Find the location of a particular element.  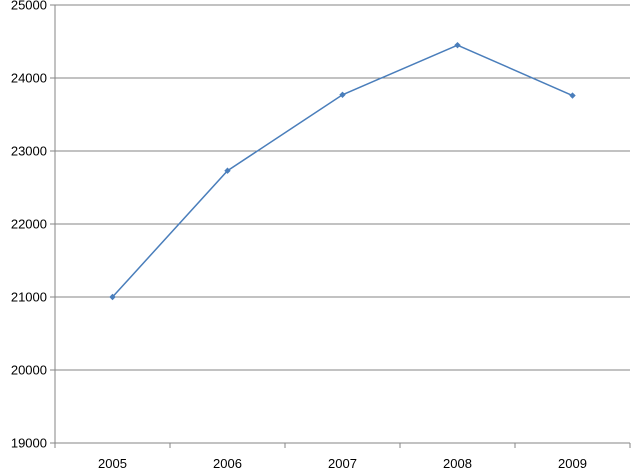

y-tick-label: 19000 is located at coordinates (29, 443).